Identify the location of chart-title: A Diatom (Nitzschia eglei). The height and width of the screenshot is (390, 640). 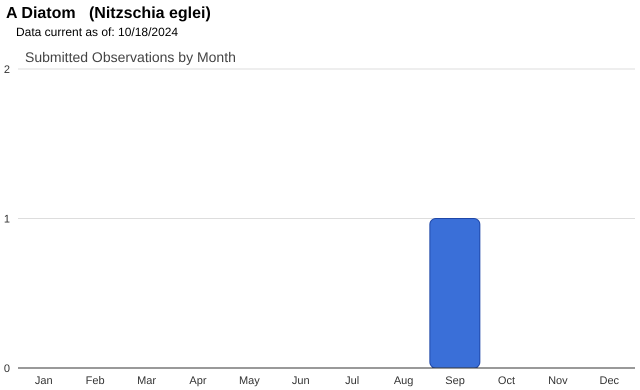
(108, 14).